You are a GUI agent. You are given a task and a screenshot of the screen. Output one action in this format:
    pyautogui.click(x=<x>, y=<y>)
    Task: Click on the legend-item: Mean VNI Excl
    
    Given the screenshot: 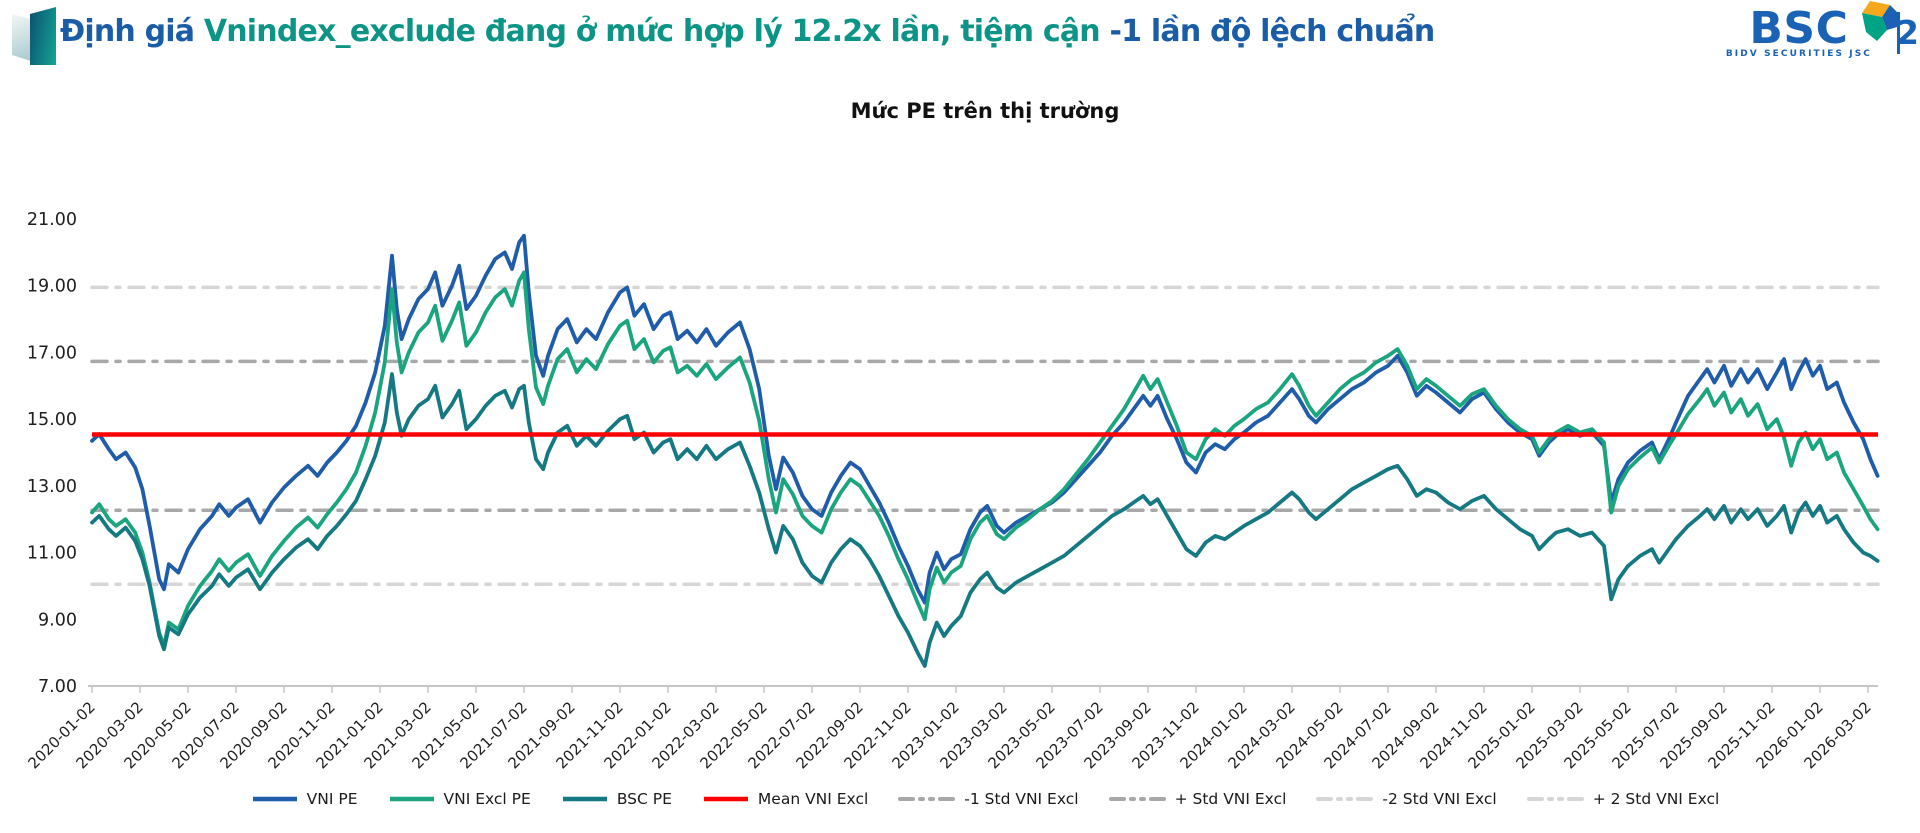 What is the action you would take?
    pyautogui.click(x=785, y=799)
    